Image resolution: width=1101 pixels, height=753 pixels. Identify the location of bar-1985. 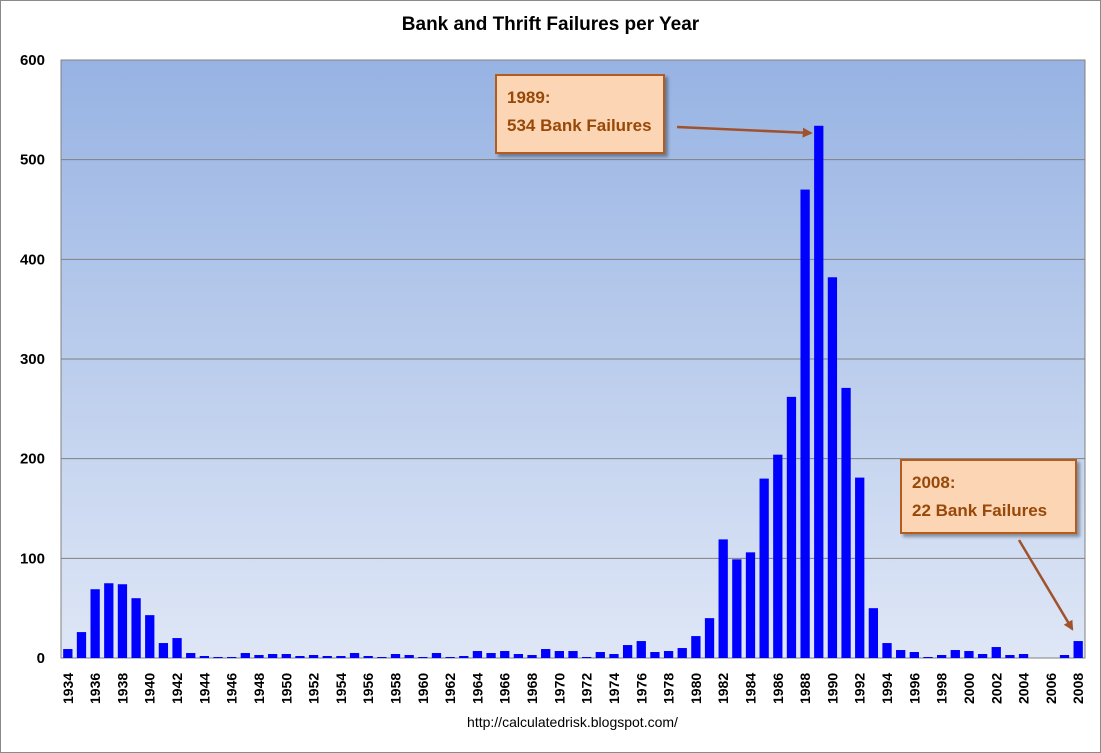
(764, 568).